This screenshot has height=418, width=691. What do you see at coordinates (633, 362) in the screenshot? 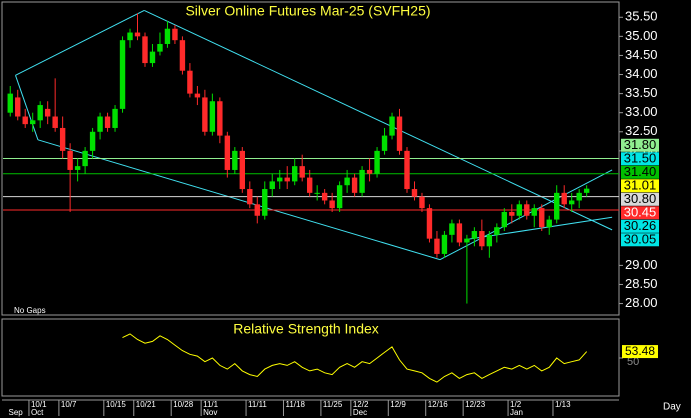
I see `rsi-tick-label: 50` at bounding box center [633, 362].